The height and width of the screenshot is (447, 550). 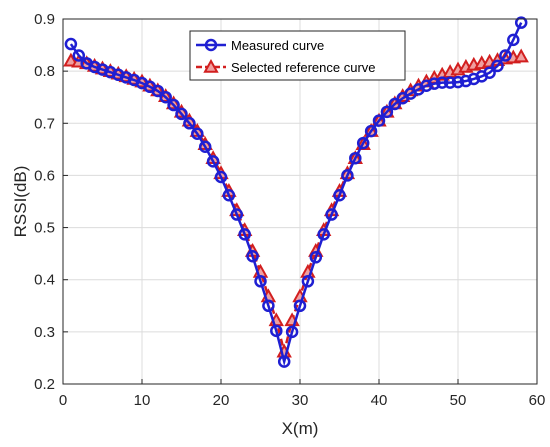 What do you see at coordinates (63, 400) in the screenshot?
I see `x-tick-label: 0` at bounding box center [63, 400].